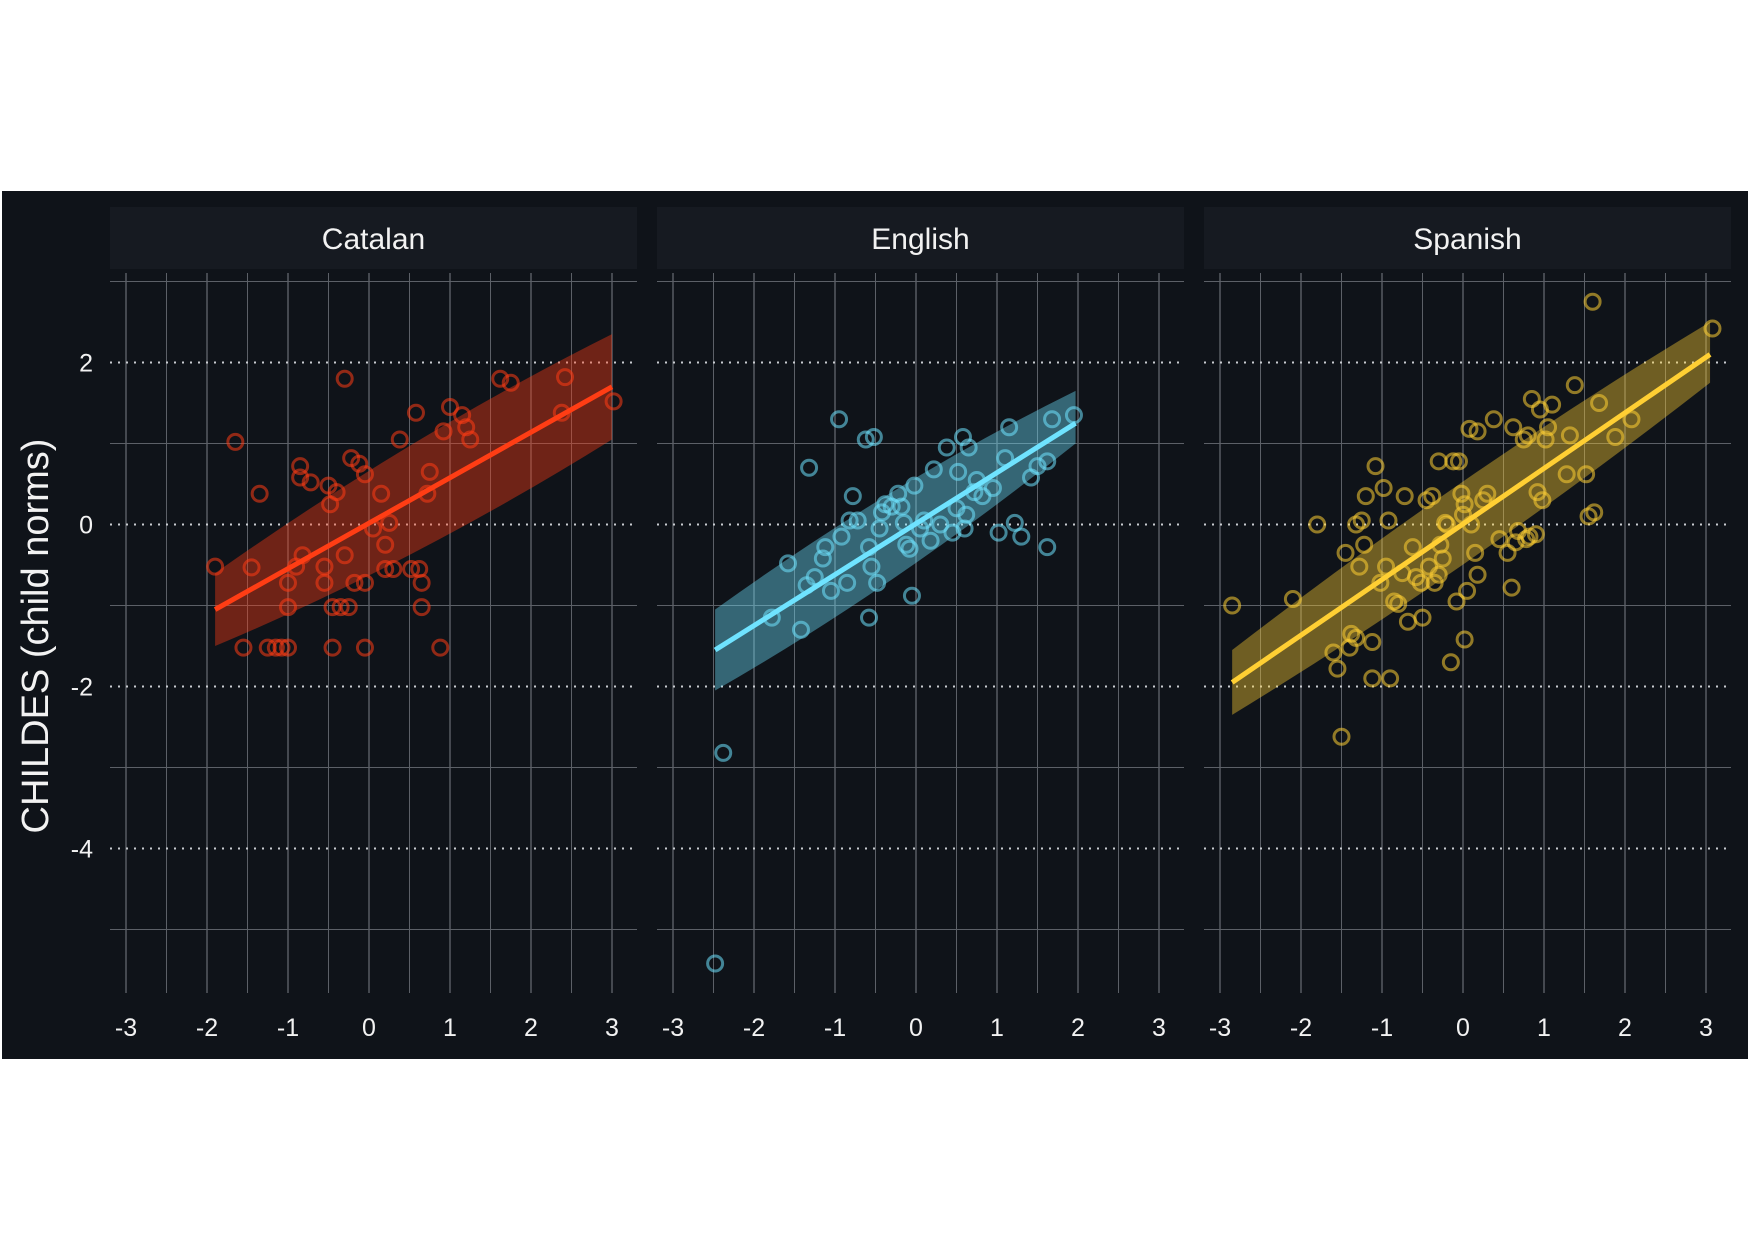 The image size is (1750, 1250). I want to click on y-tick-label: -2, so click(82, 688).